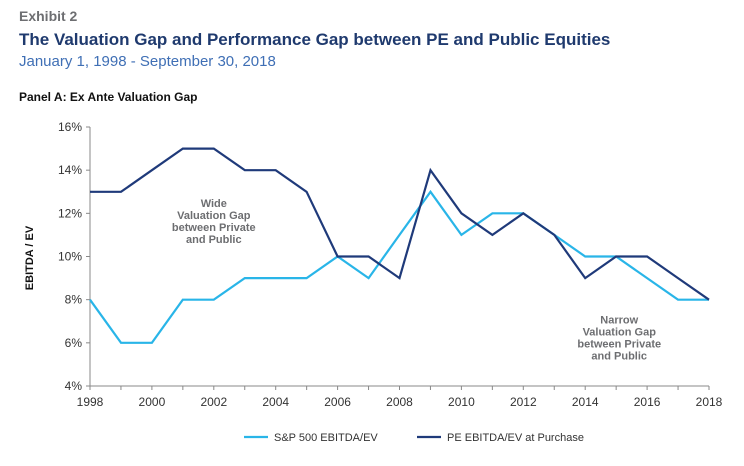 The height and width of the screenshot is (466, 744). I want to click on y-tick-label: 16%, so click(70, 127).